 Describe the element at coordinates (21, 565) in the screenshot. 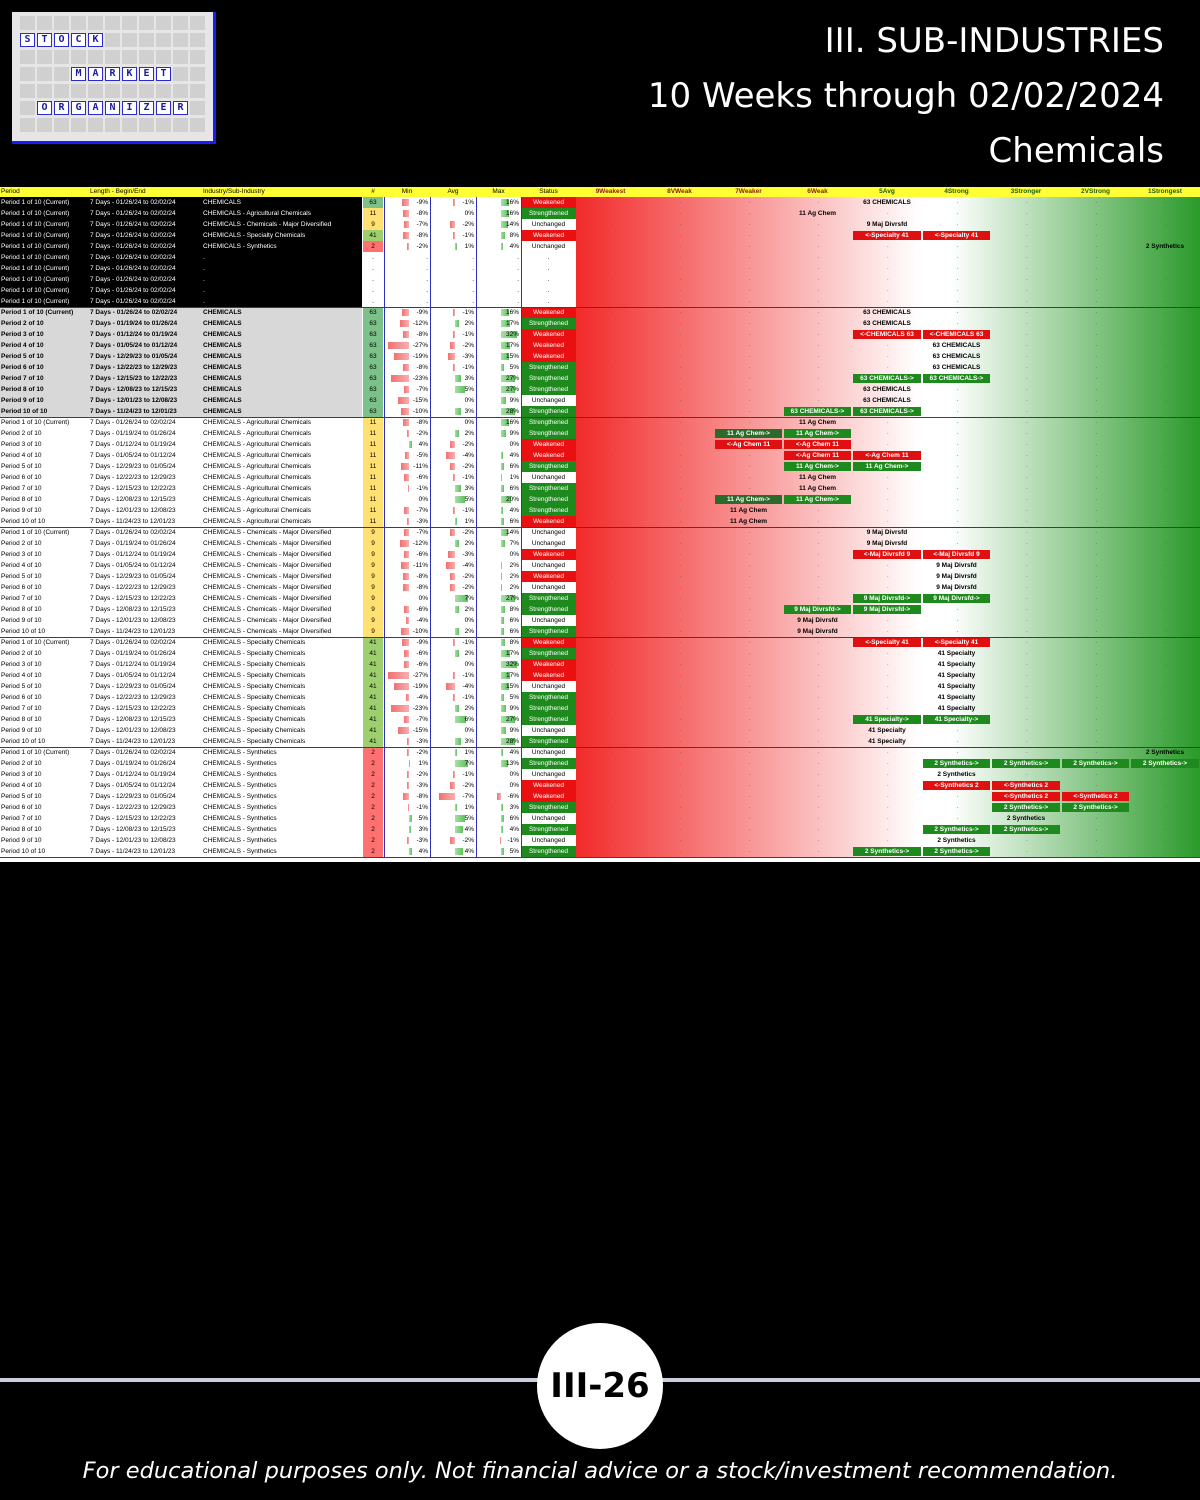

I see `period-cell: Period 4 of 10` at that location.